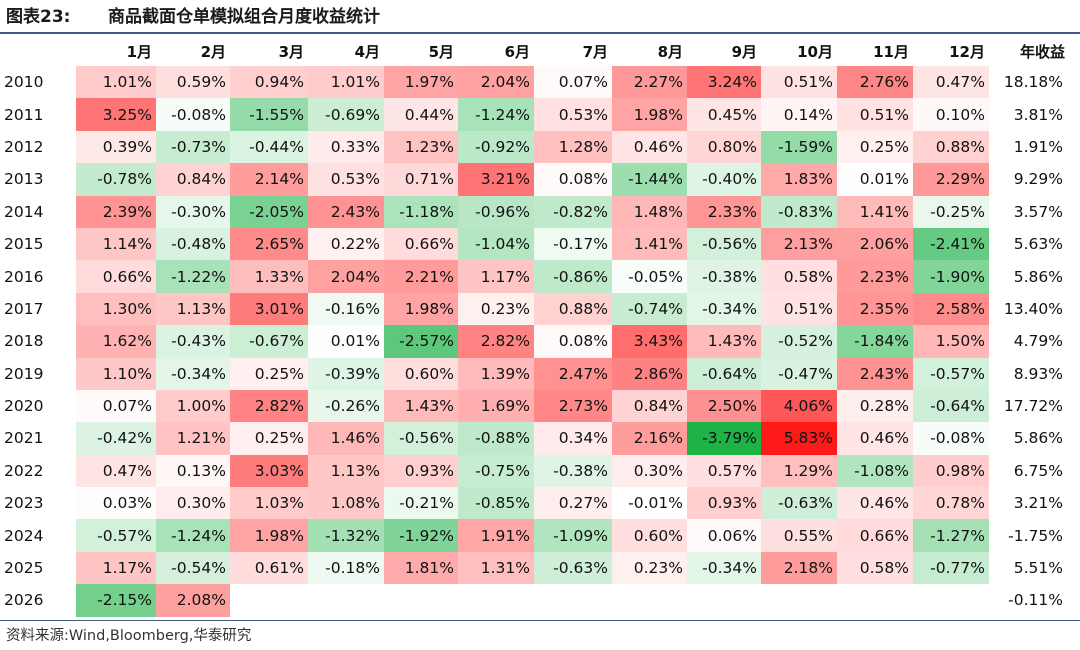  I want to click on heatmap-cell: 0.30%, so click(193, 503).